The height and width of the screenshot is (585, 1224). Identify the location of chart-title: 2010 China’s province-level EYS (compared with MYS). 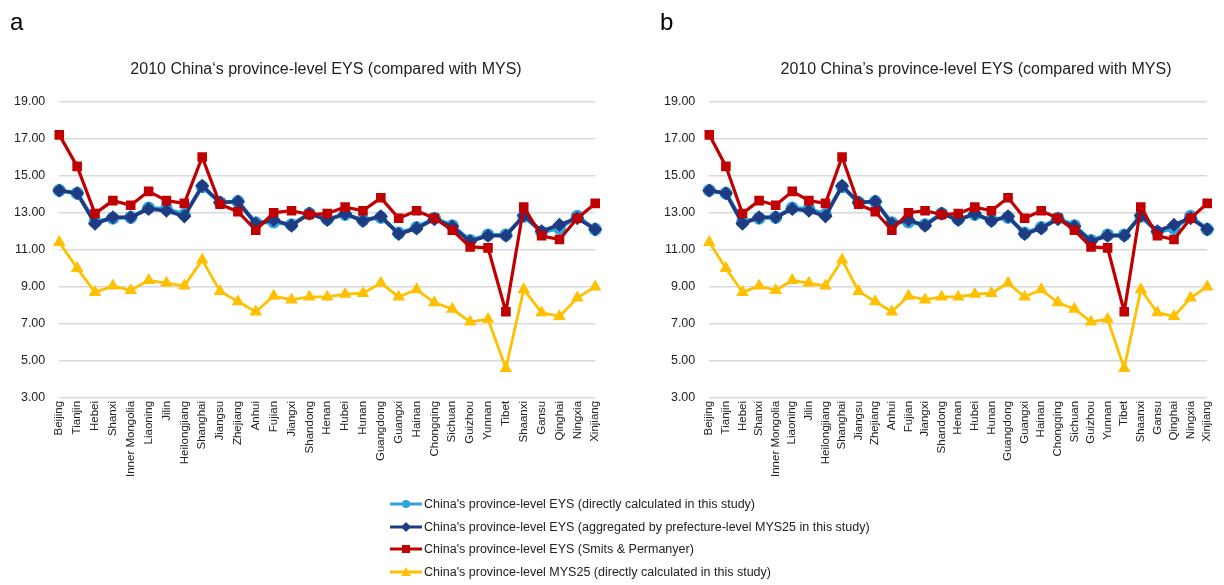
(976, 69).